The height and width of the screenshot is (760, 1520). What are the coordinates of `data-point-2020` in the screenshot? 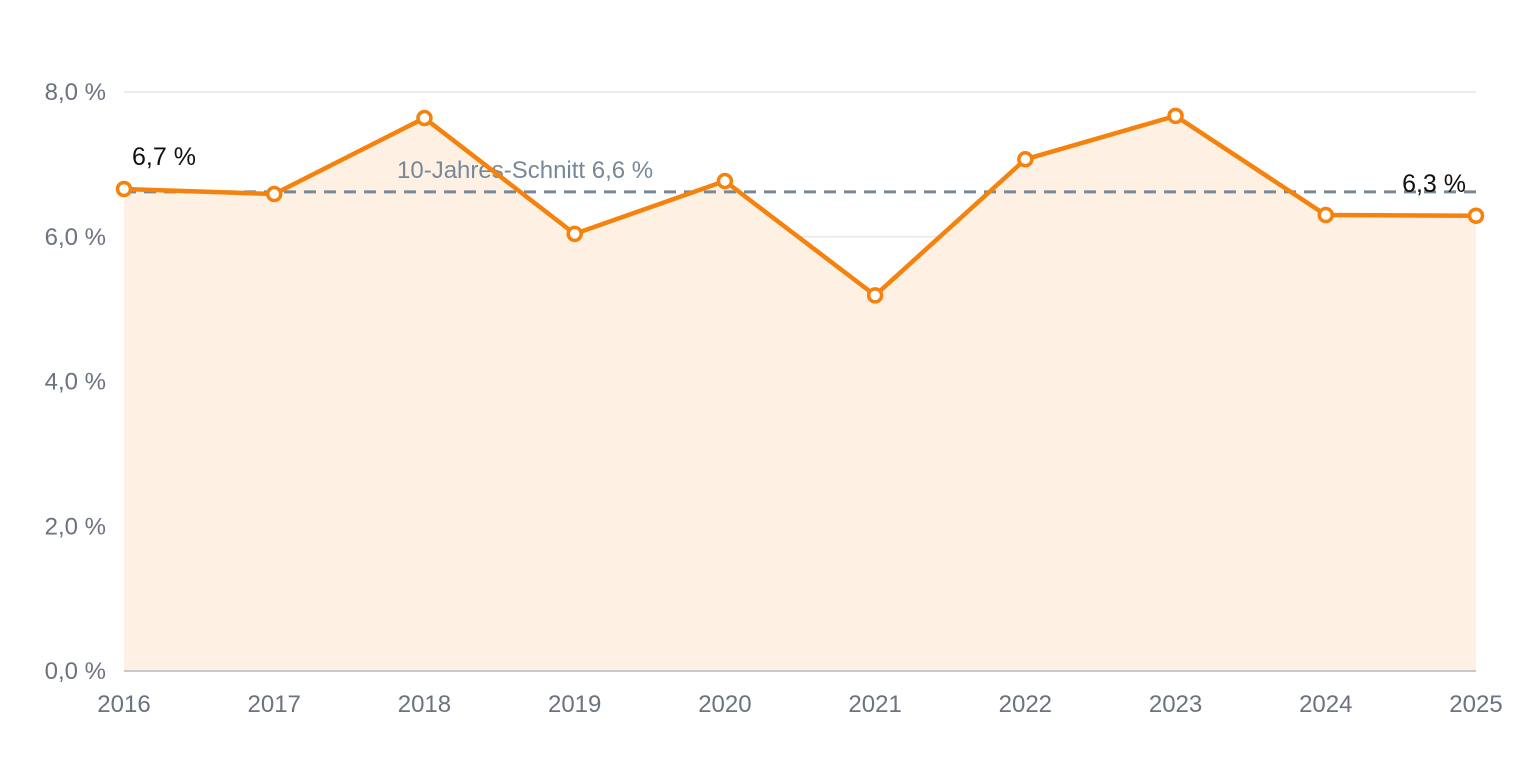 It's located at (725, 181).